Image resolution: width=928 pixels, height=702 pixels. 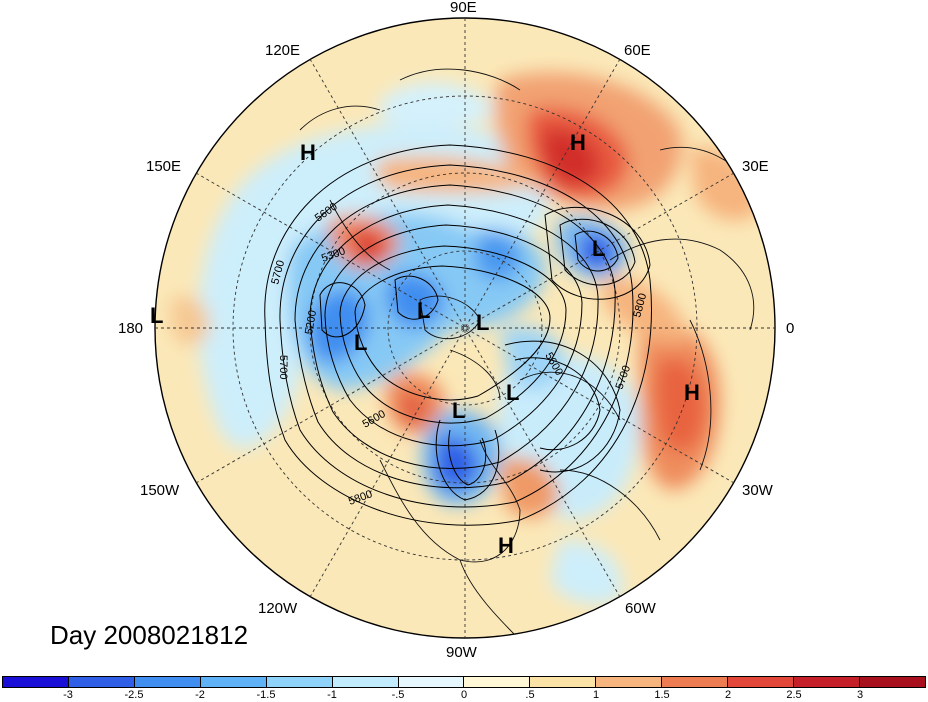 What do you see at coordinates (266, 695) in the screenshot?
I see `colorbar-tick-label: -1.5` at bounding box center [266, 695].